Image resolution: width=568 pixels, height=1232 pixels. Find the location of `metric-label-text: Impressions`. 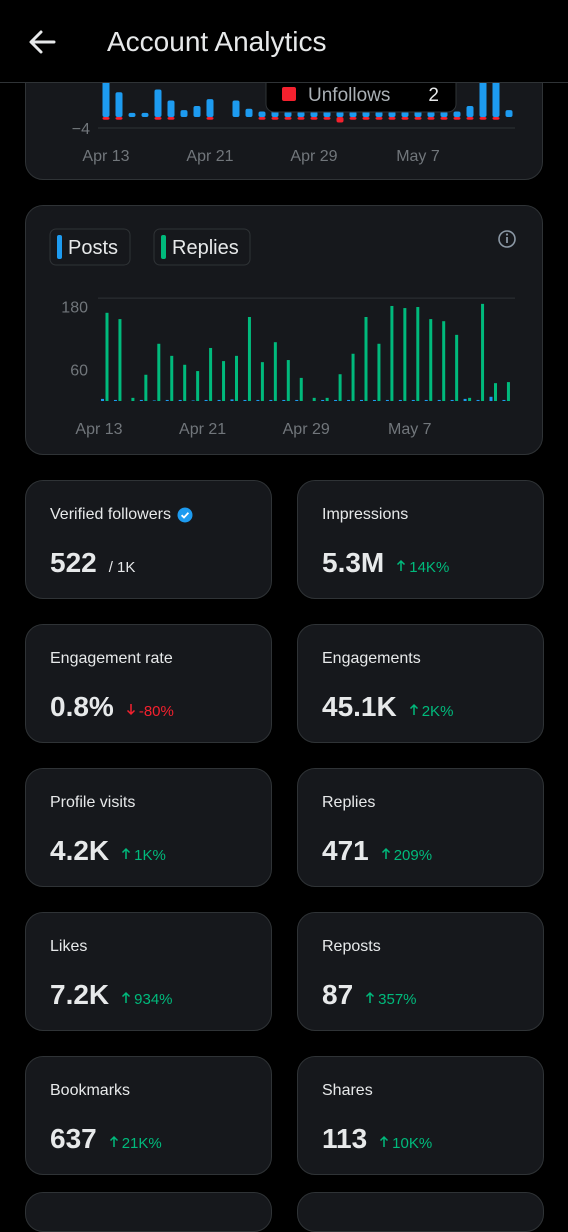

metric-label-text: Impressions is located at coordinates (365, 515).